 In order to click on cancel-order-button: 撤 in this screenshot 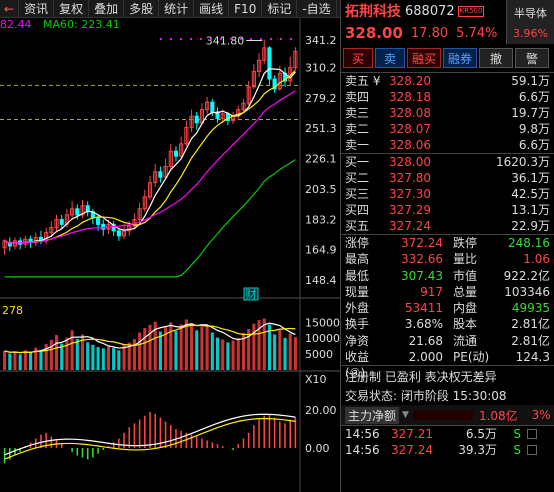, I will do `click(496, 58)`.